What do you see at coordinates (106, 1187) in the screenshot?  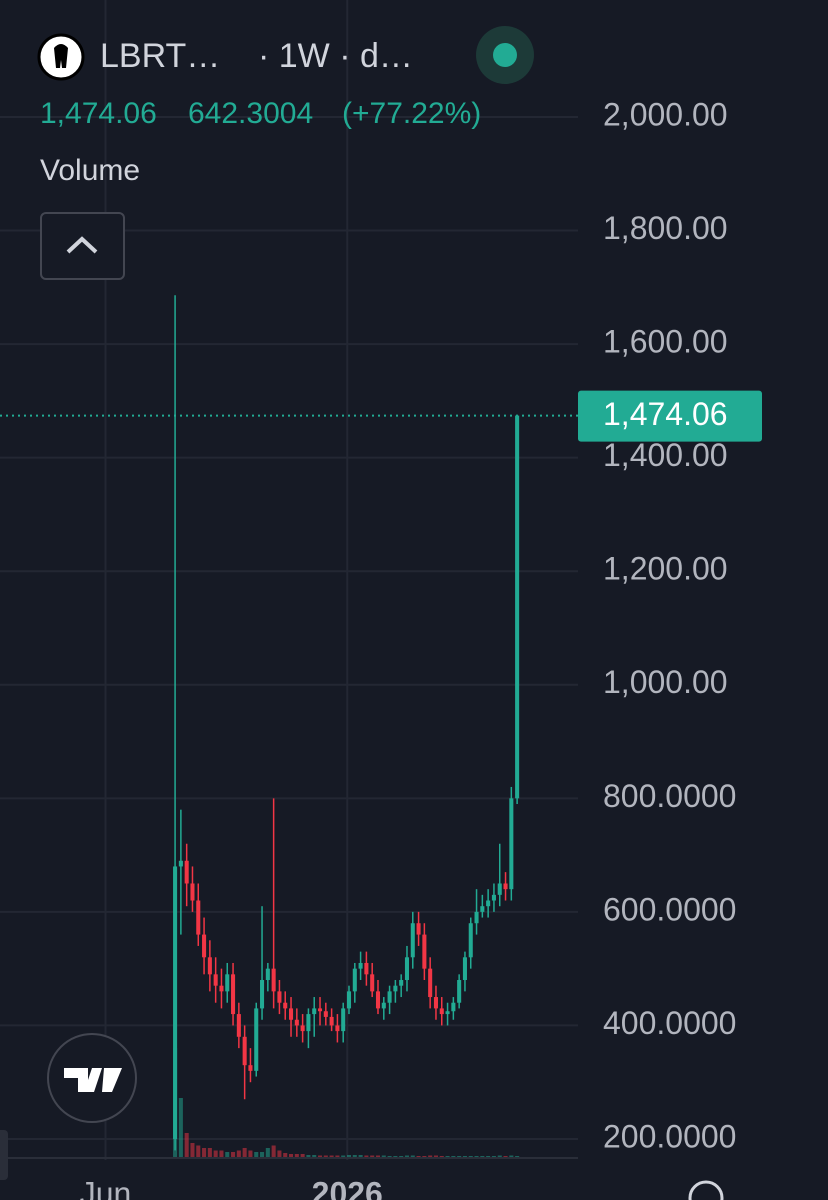 I see `x-tick-label: Jun` at bounding box center [106, 1187].